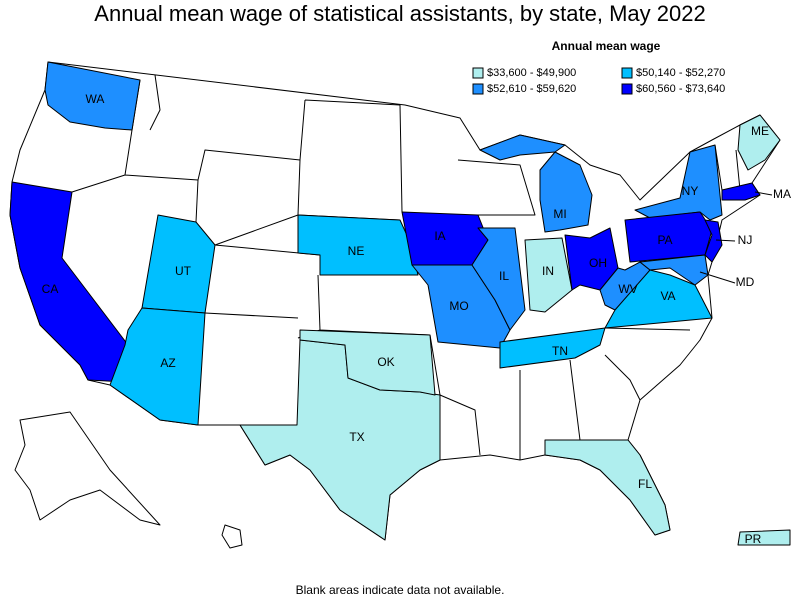 This screenshot has height=600, width=800. Describe the element at coordinates (531, 89) in the screenshot. I see `legend-label: $52,610 - $59,620` at that location.